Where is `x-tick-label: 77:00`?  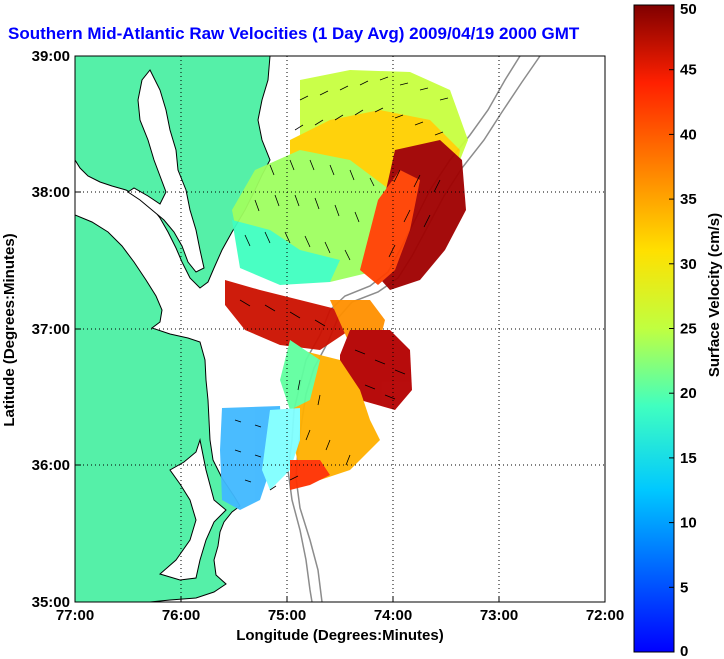 x-tick-label: 77:00 is located at coordinates (75, 615).